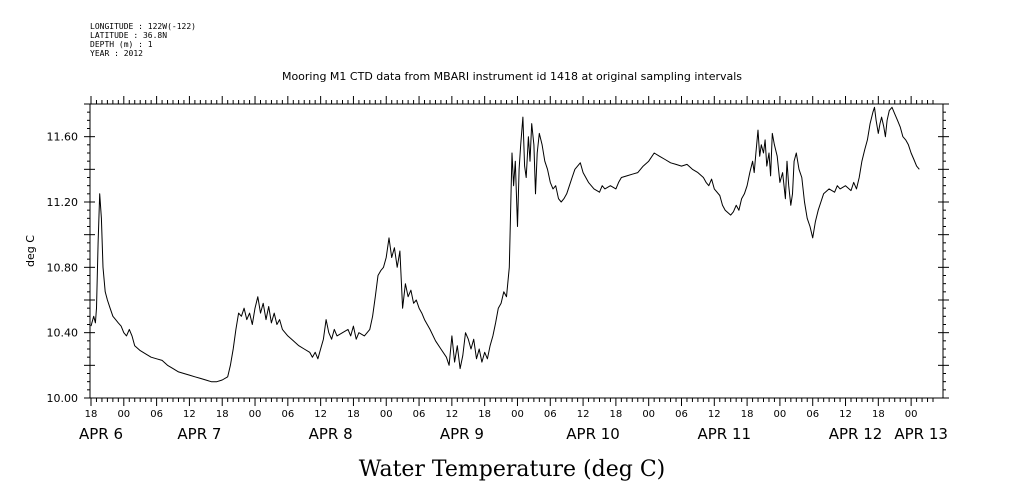 The width and height of the screenshot is (1009, 504). Describe the element at coordinates (63, 333) in the screenshot. I see `y-tick-label: 10.40` at that location.